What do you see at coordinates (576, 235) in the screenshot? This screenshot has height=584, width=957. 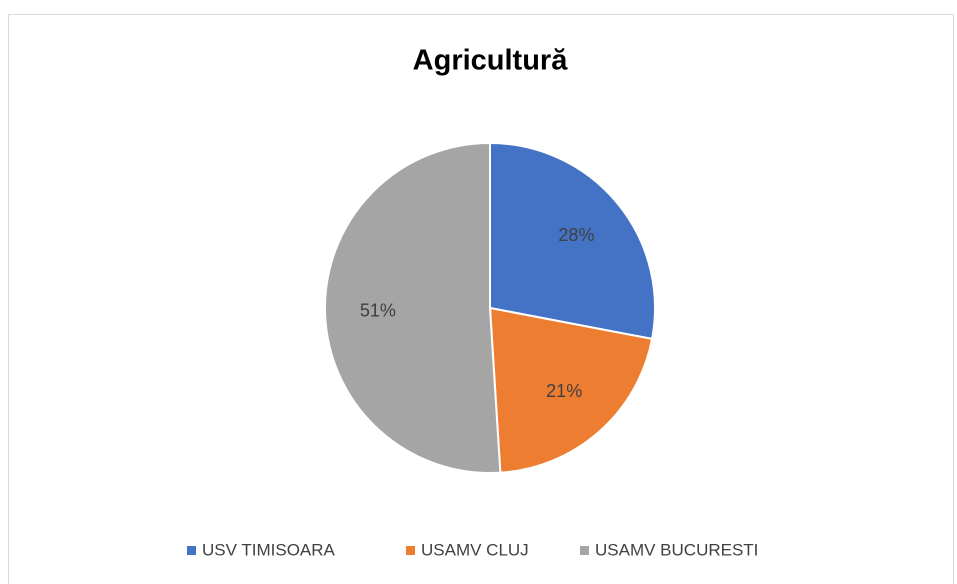 I see `data-label: 28%` at bounding box center [576, 235].